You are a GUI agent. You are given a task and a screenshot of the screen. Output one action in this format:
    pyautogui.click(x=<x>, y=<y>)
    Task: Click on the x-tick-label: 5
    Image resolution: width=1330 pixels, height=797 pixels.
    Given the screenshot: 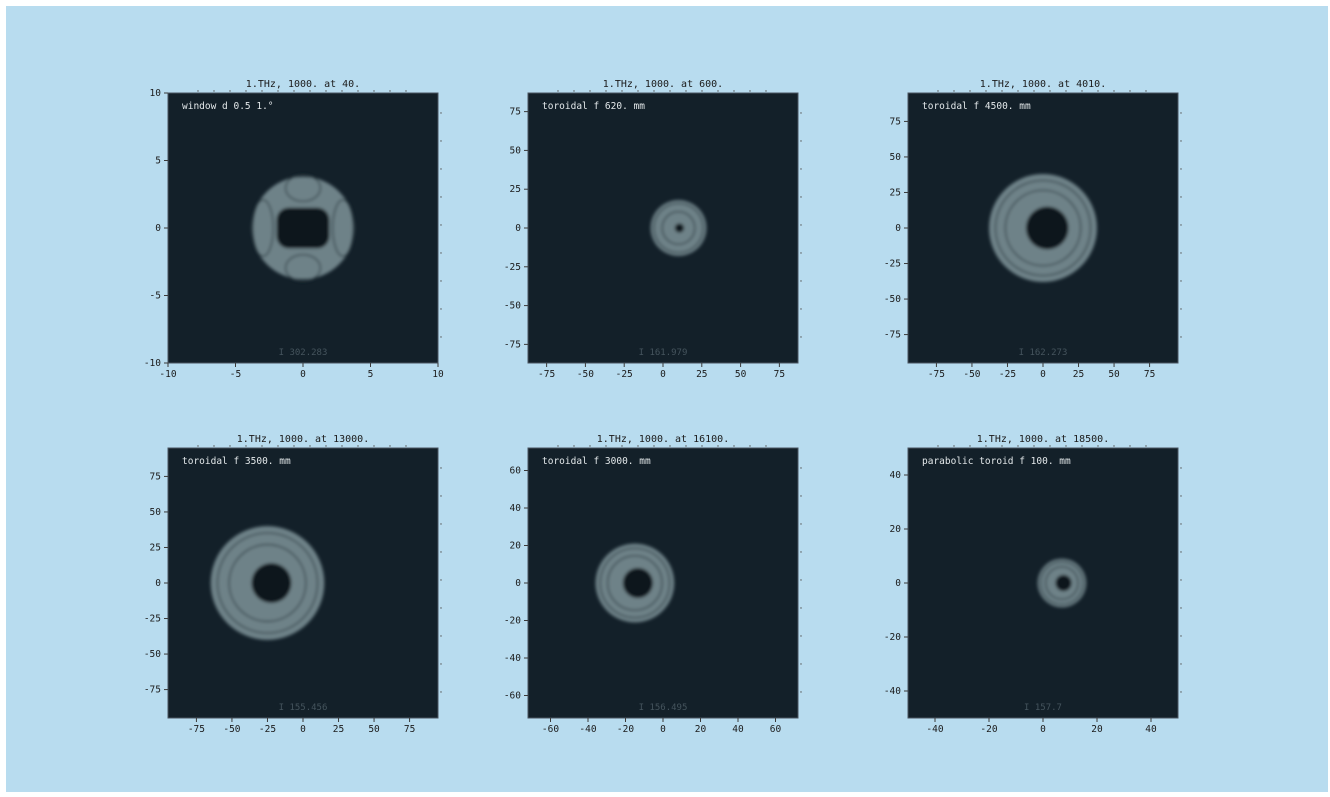 What is the action you would take?
    pyautogui.click(x=371, y=374)
    